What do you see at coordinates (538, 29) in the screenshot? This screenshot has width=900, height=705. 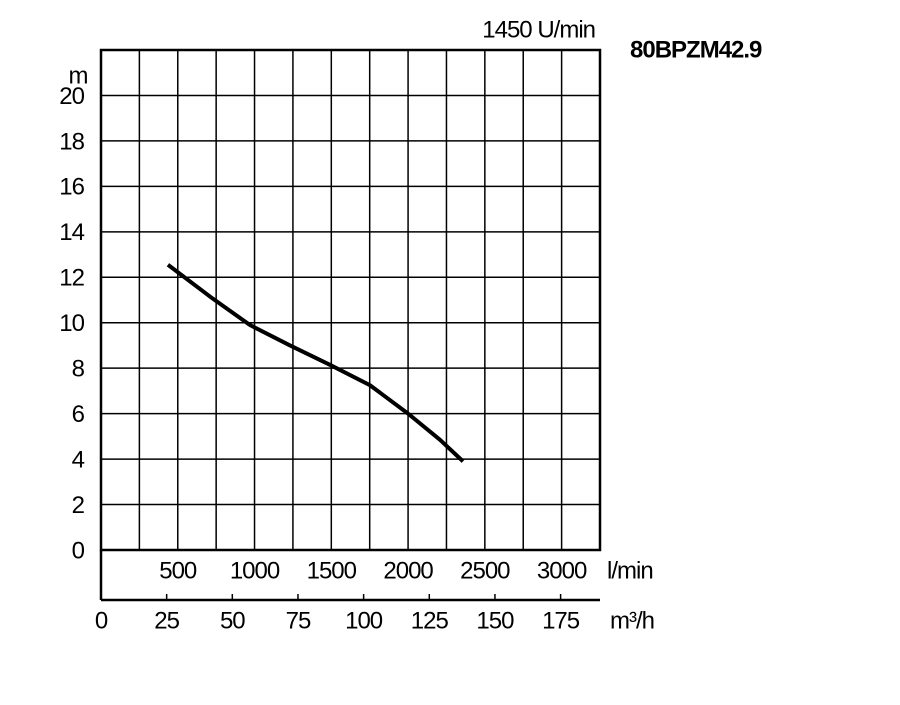 I see `chart-subtitle: 1450 U/min` at bounding box center [538, 29].